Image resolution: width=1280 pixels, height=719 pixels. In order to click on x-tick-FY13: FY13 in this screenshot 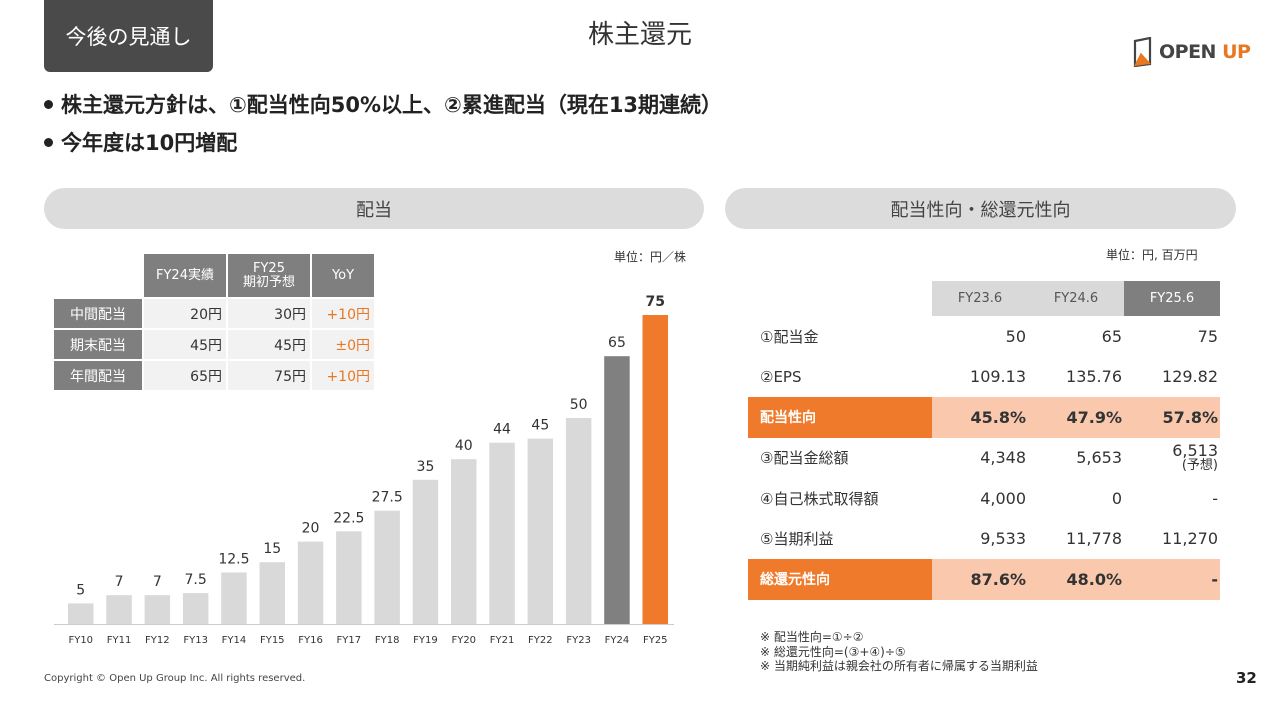, I will do `click(195, 640)`.